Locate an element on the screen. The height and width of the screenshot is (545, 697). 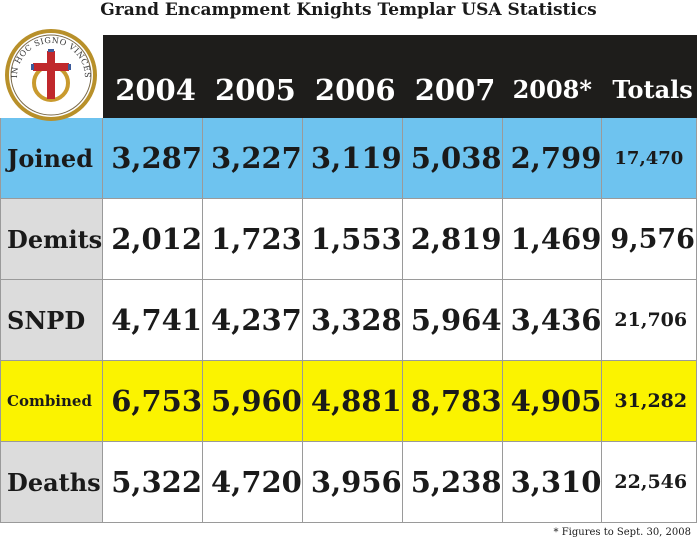
row-label-demits: Demits is located at coordinates (52, 239).